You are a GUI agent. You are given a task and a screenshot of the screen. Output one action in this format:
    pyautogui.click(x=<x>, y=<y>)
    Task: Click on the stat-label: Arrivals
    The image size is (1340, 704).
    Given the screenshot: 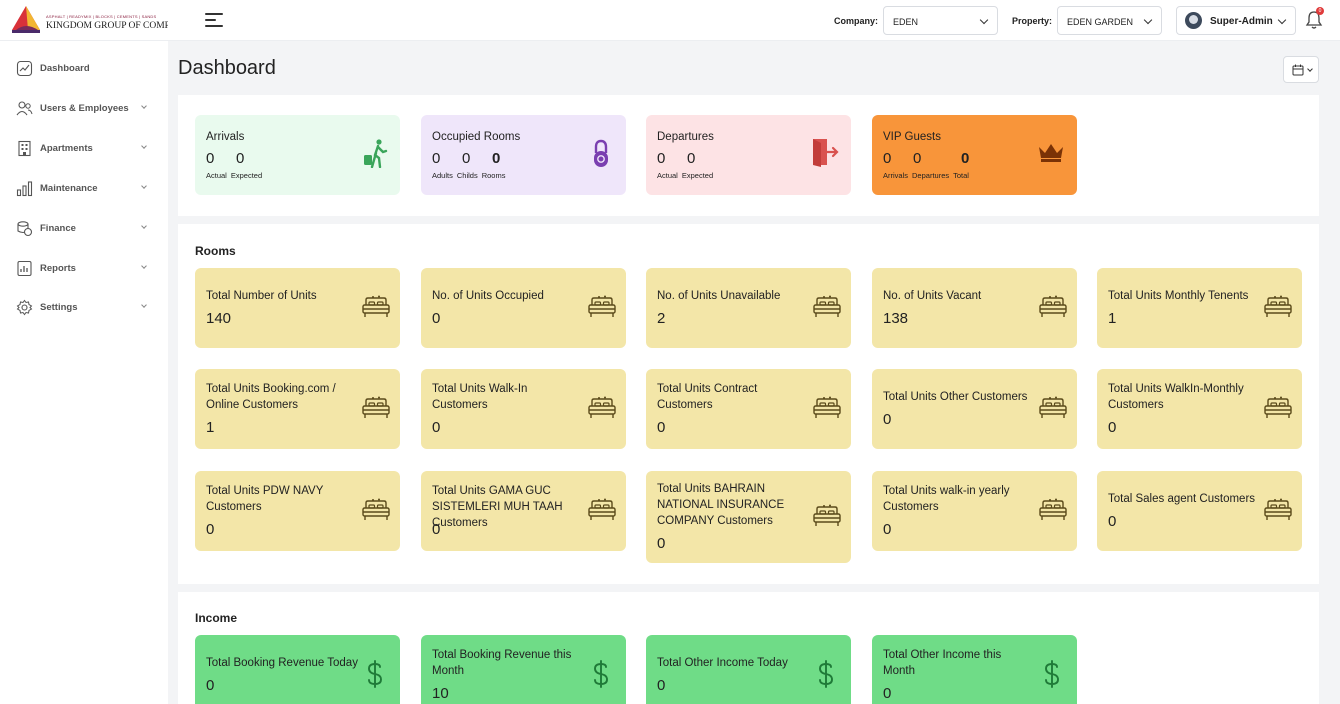 What is the action you would take?
    pyautogui.click(x=896, y=175)
    